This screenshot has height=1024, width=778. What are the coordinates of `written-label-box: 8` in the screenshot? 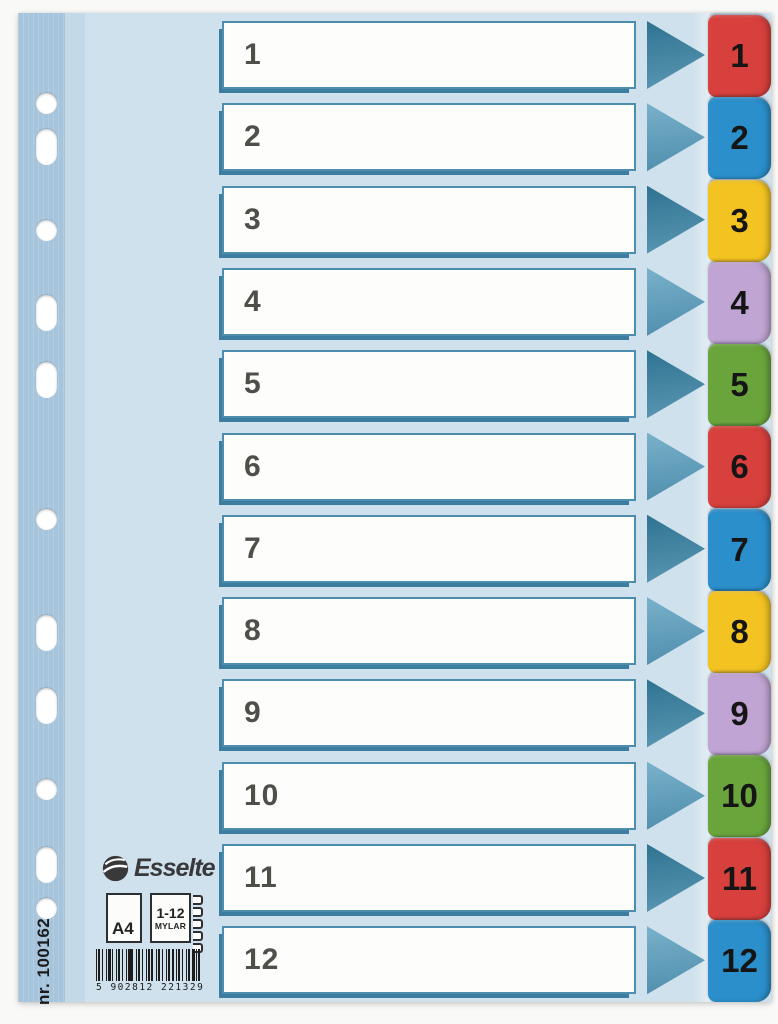 It's located at (429, 631).